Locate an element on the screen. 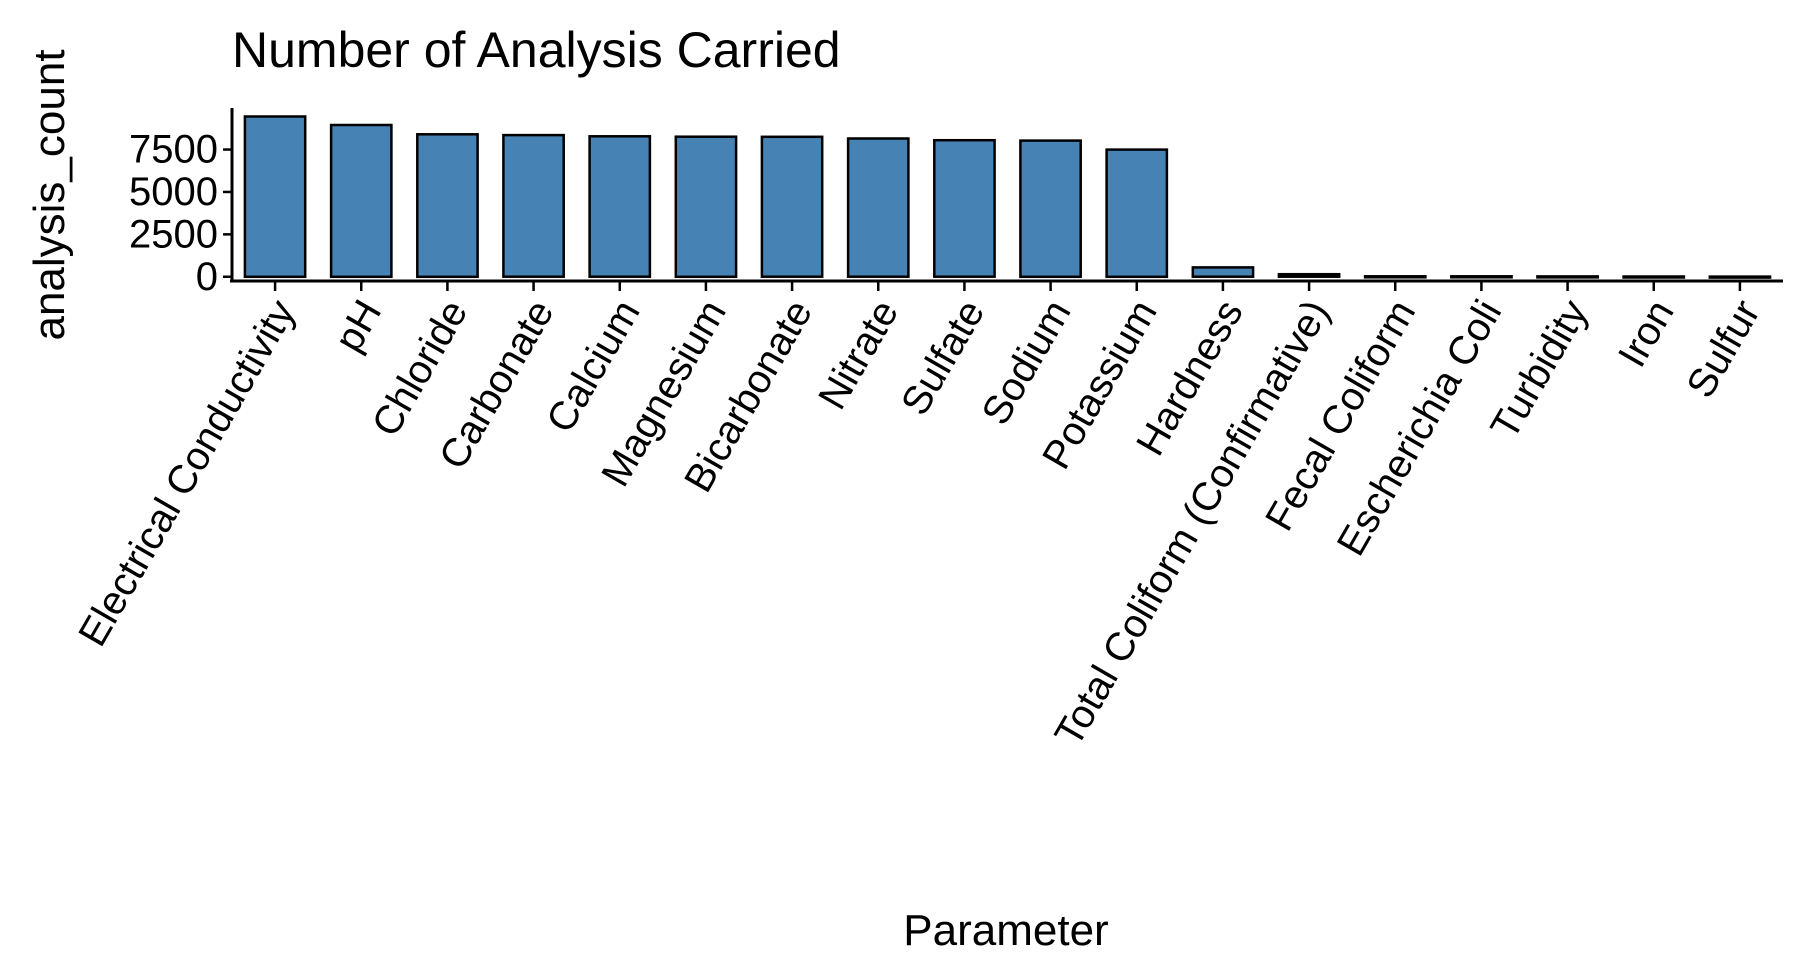  y-tick-label: 7500 is located at coordinates (173, 150).